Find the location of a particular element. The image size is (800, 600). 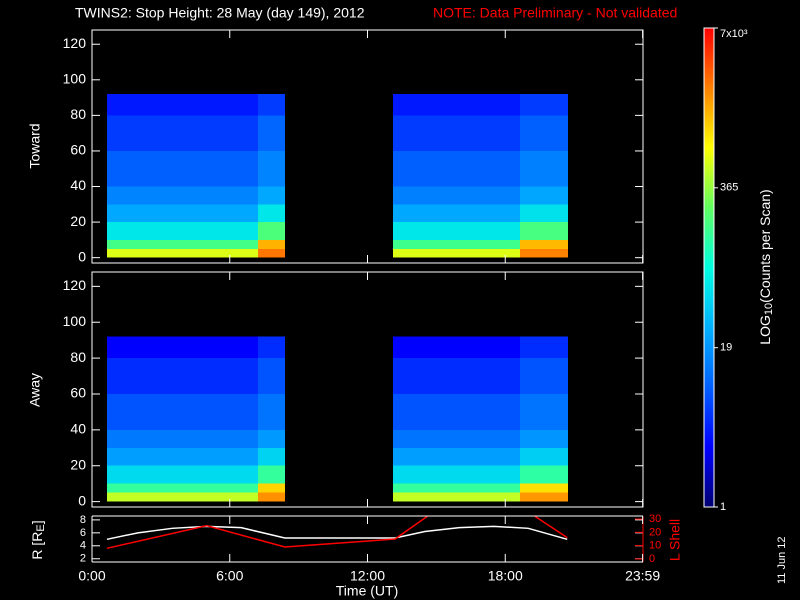

y-tick-label: 6 is located at coordinates (83, 533).